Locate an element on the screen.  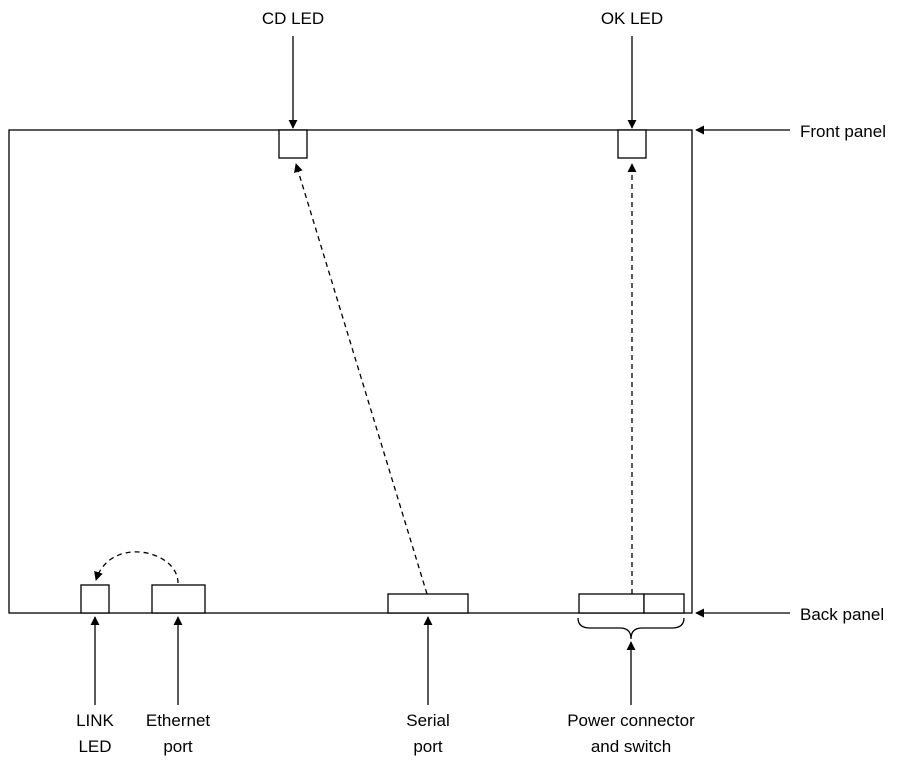
power-brace is located at coordinates (631, 628).